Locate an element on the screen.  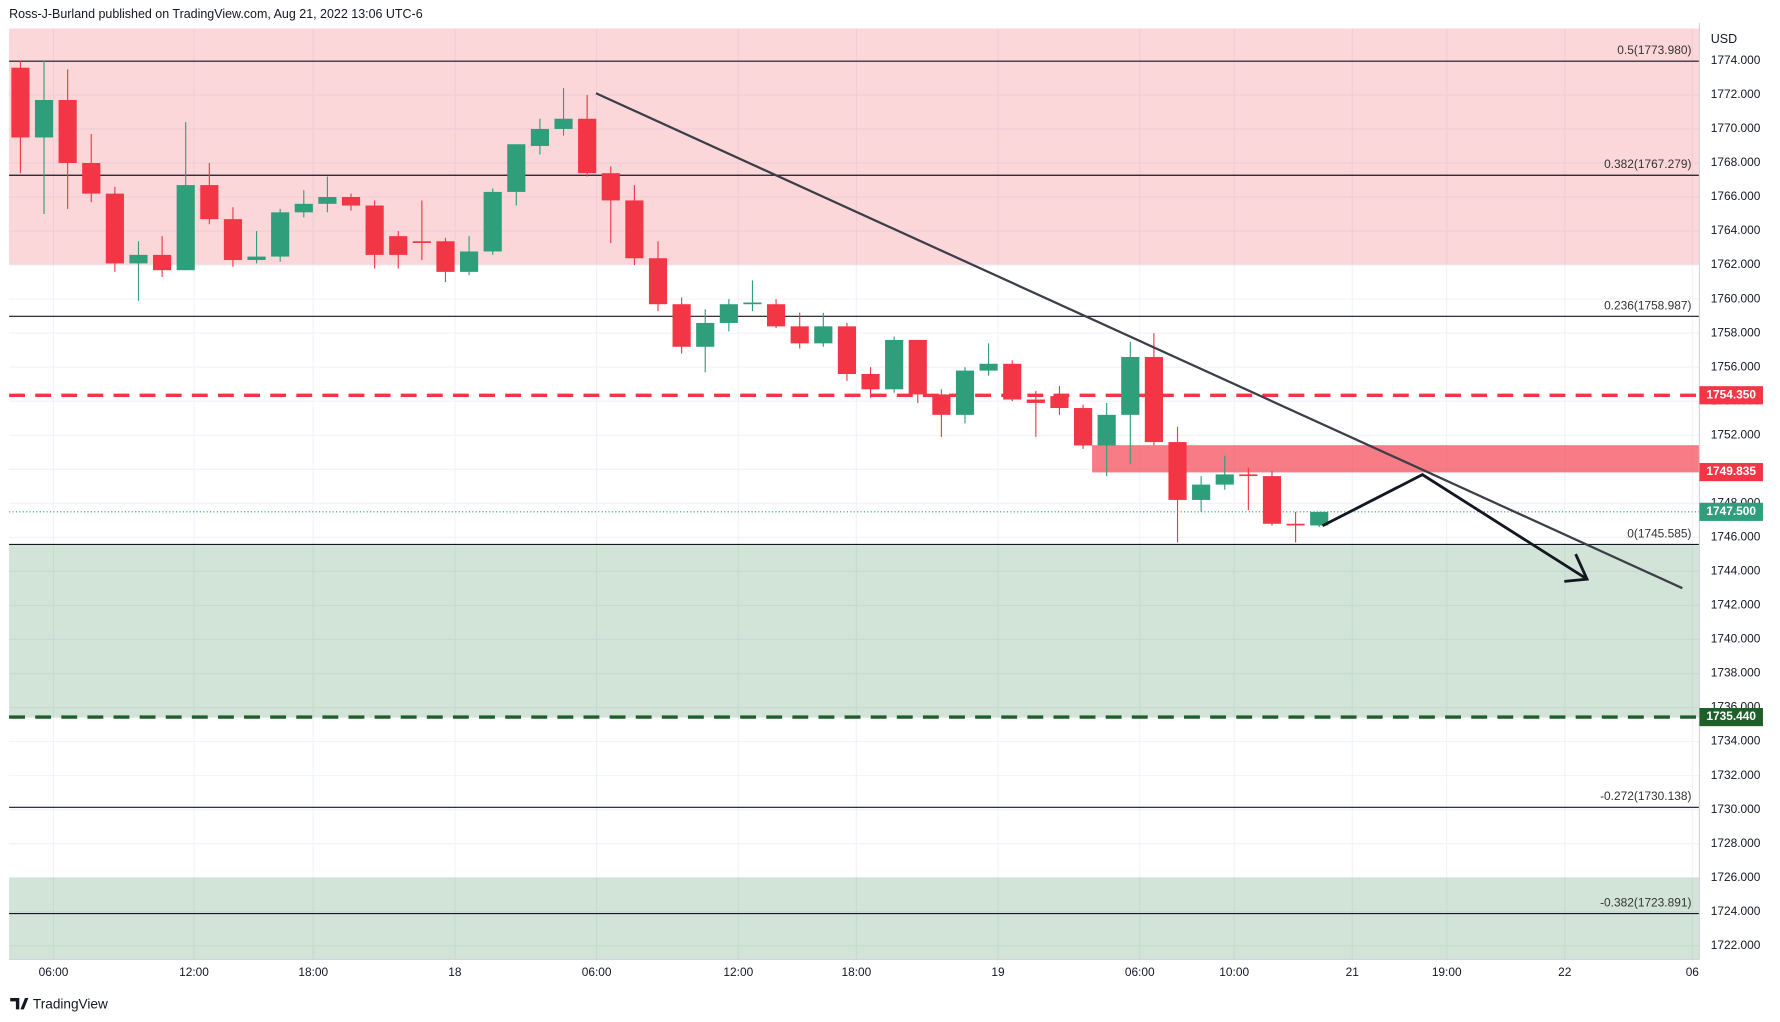
y-tick-label: 1766.000 is located at coordinates (1736, 196).